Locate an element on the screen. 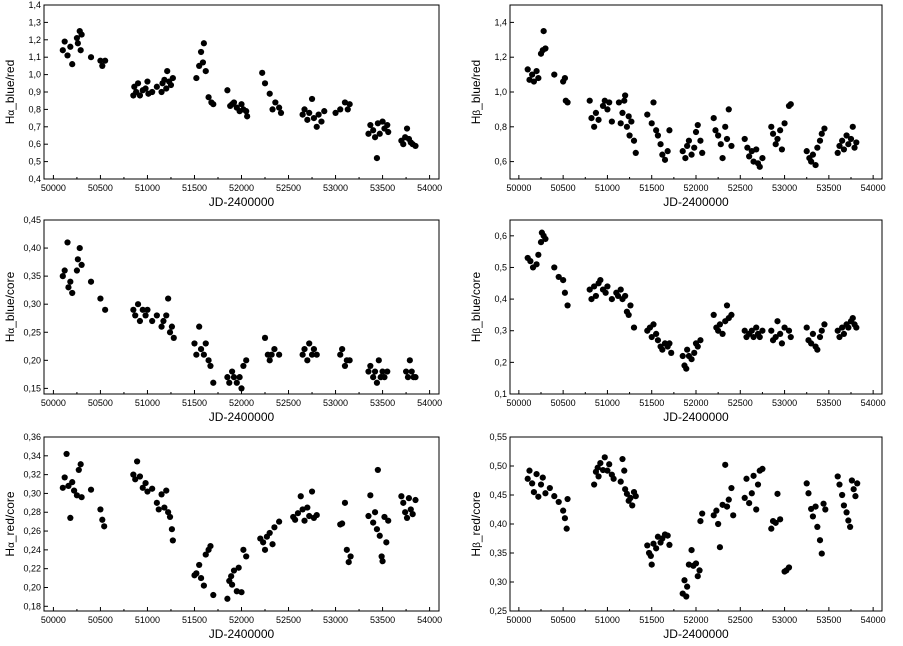  x-tick-label: 50500 is located at coordinates (100, 620).